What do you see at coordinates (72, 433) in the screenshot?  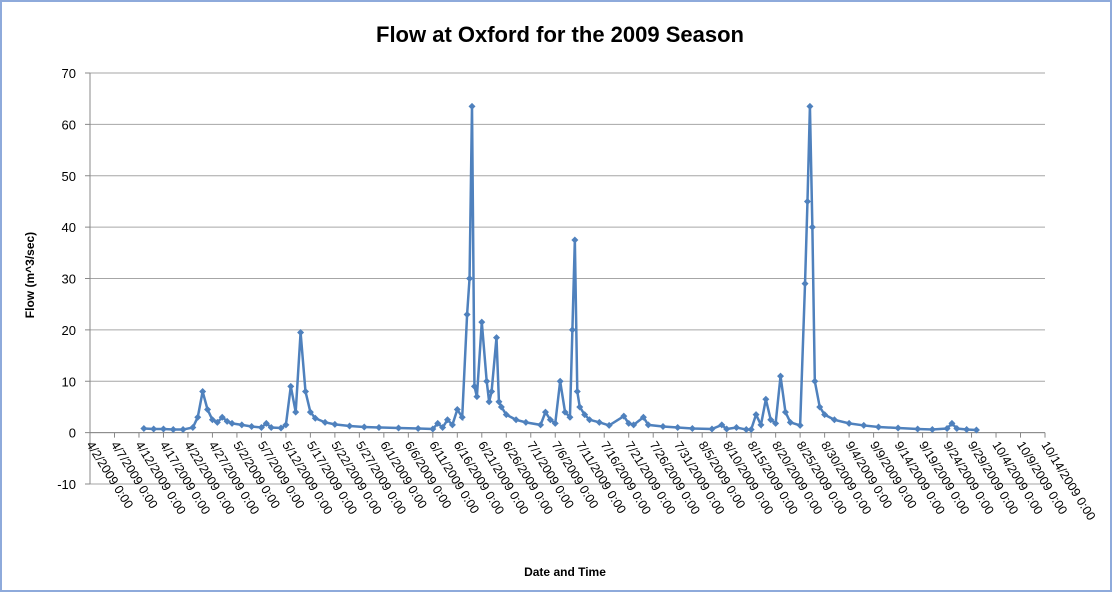 I see `y-tick-label: 0` at bounding box center [72, 433].